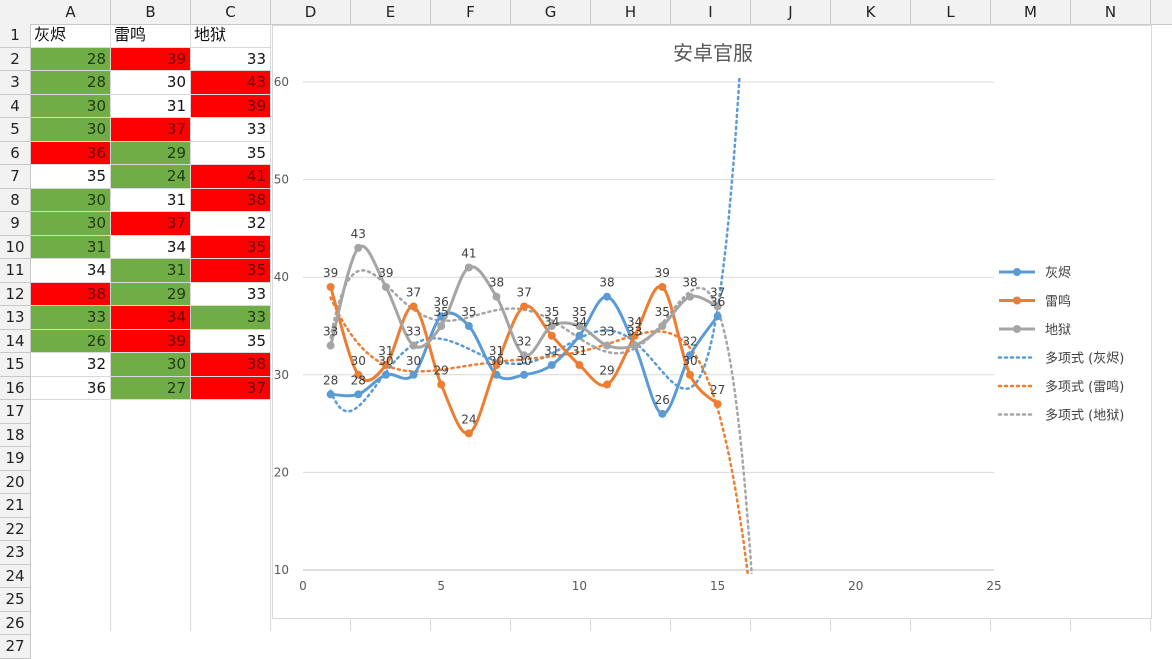 Image resolution: width=1172 pixels, height=659 pixels. What do you see at coordinates (15, 59) in the screenshot?
I see `row-header-2: 2` at bounding box center [15, 59].